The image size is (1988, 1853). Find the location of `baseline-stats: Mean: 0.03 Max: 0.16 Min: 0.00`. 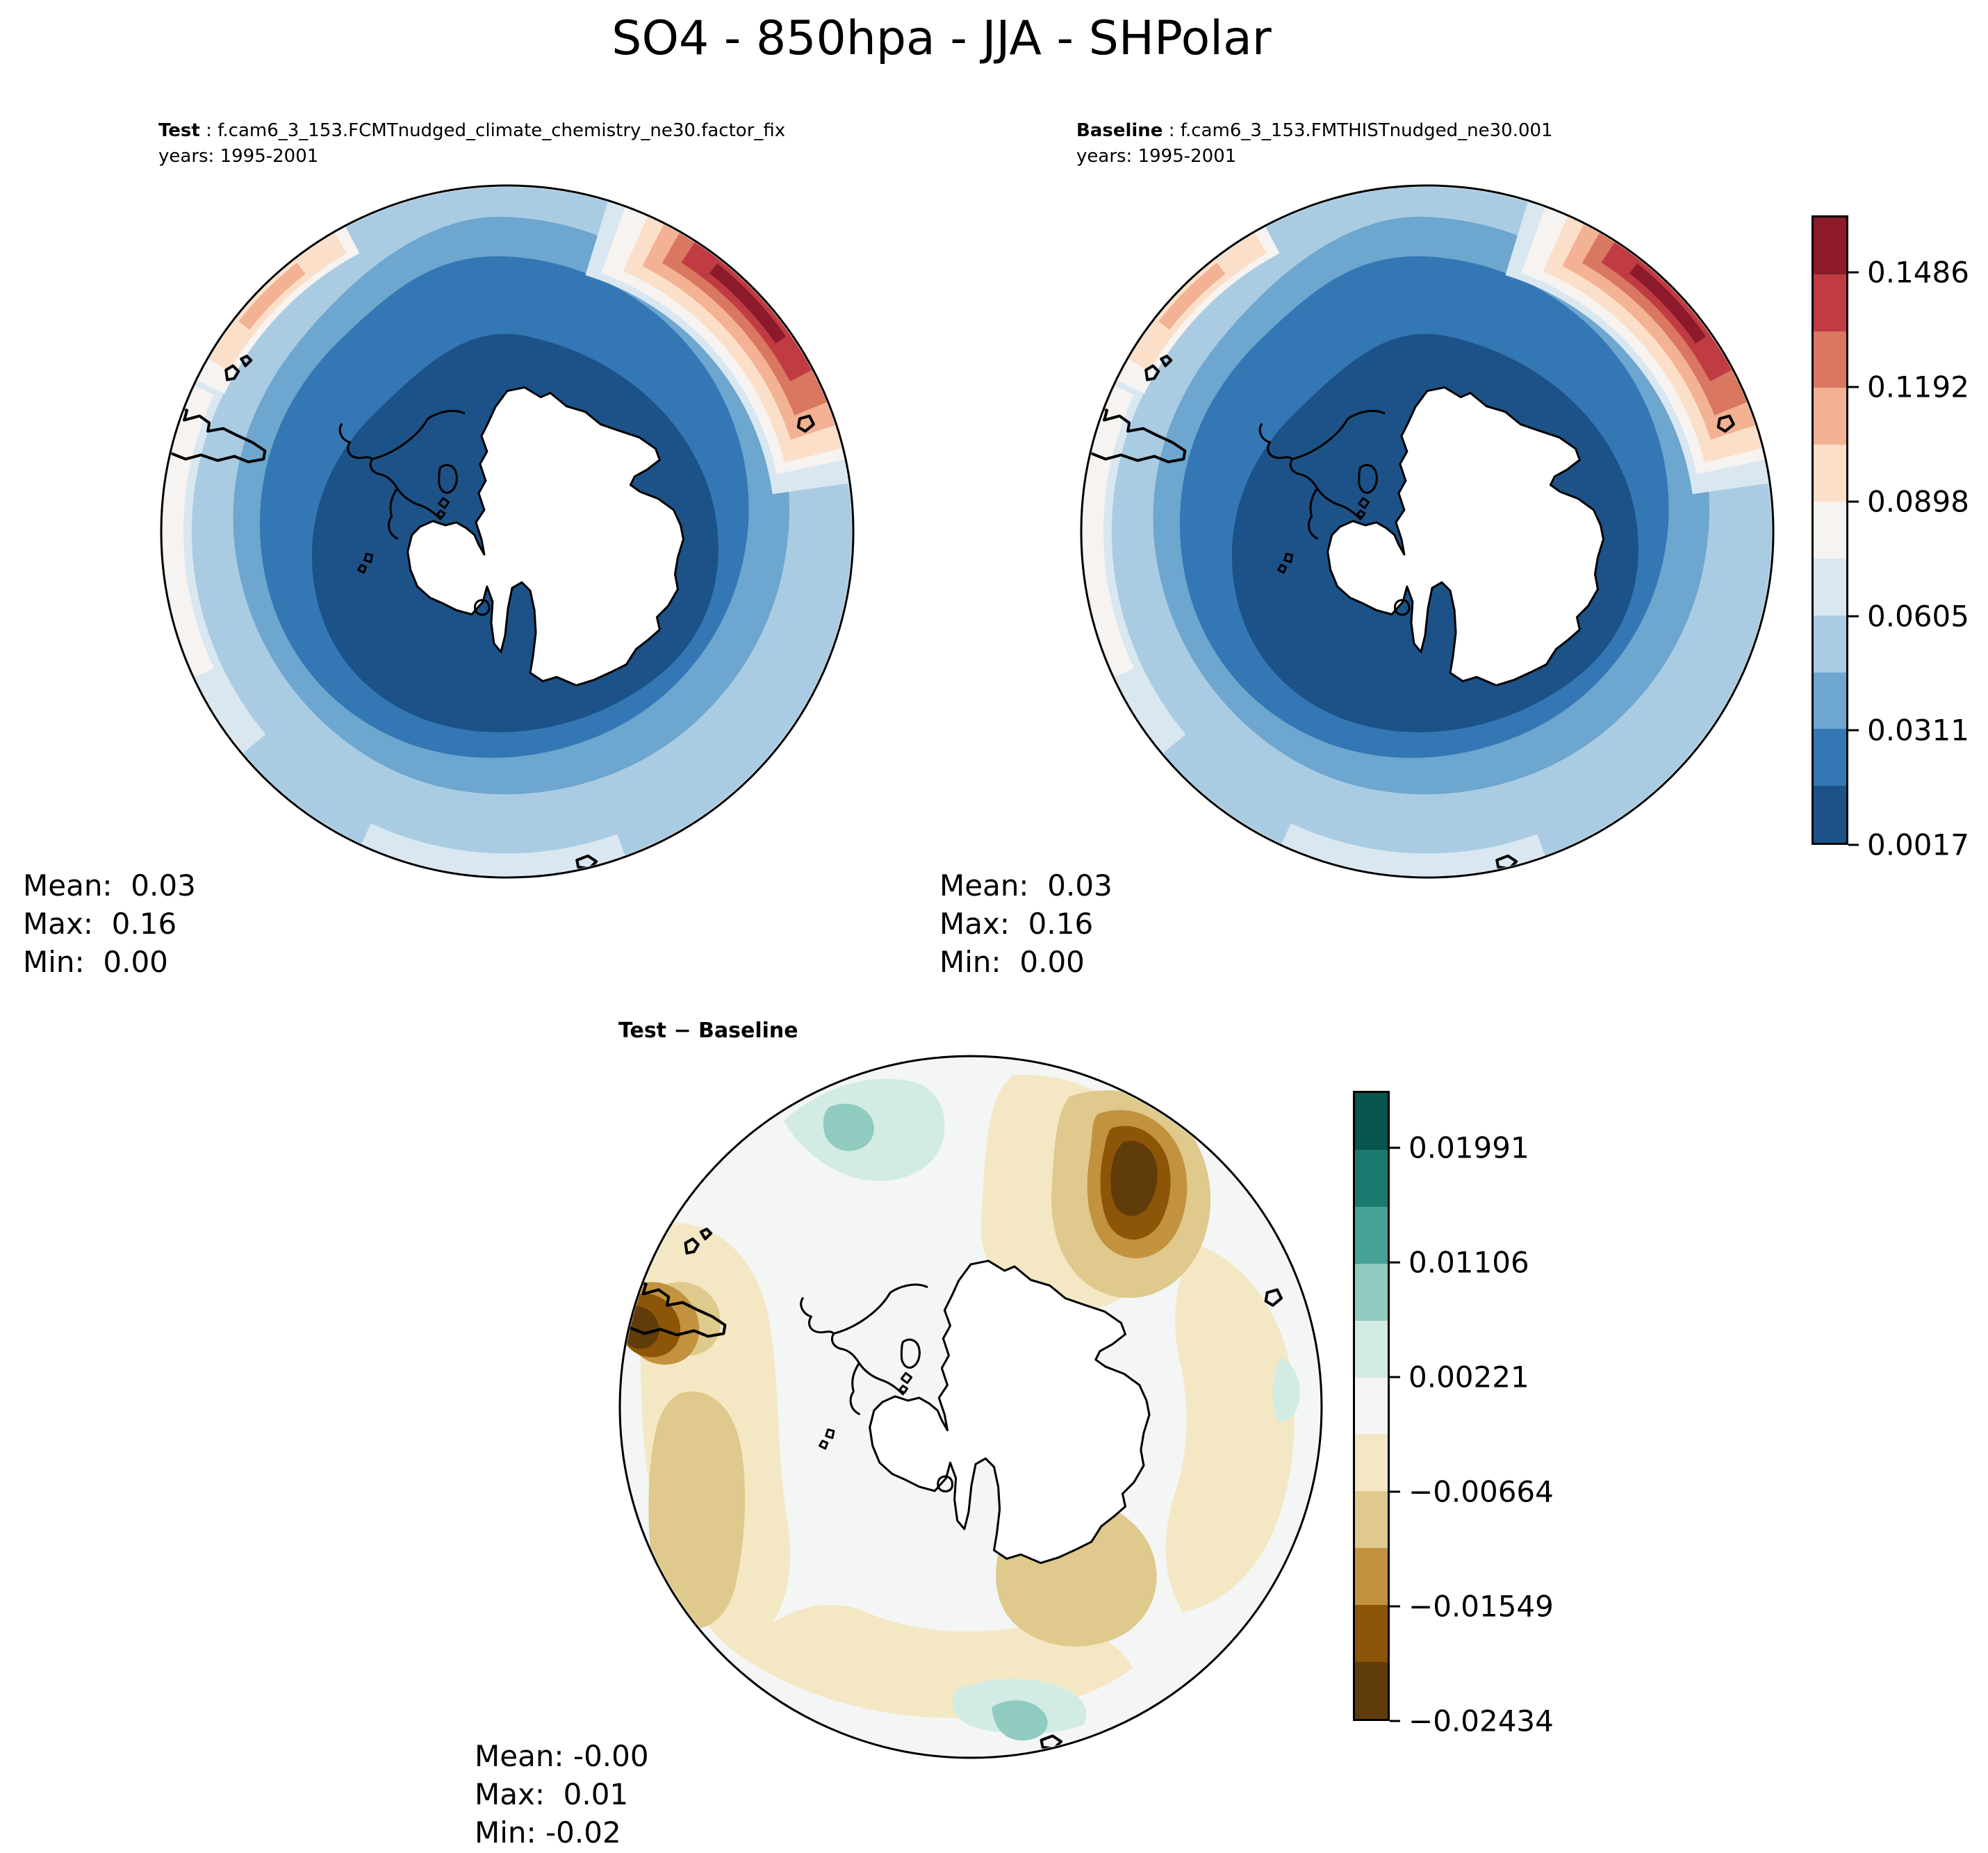

baseline-stats: Mean: 0.03 Max: 0.16 Min: 0.00 is located at coordinates (1025, 923).